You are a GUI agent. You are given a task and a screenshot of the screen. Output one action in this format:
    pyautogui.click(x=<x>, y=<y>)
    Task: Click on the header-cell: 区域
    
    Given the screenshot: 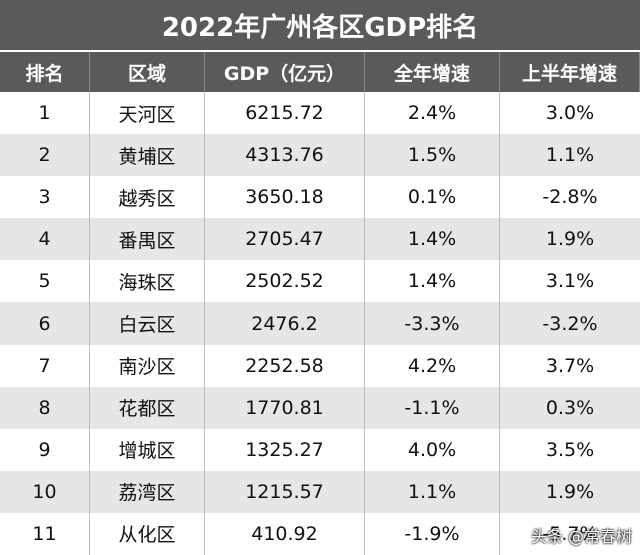 What is the action you would take?
    pyautogui.click(x=147, y=72)
    